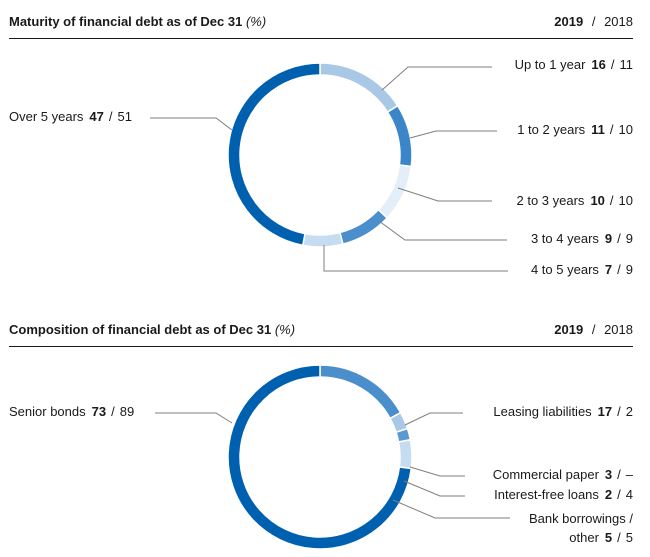  I want to click on leader-line-4-to-5-years, so click(415, 258).